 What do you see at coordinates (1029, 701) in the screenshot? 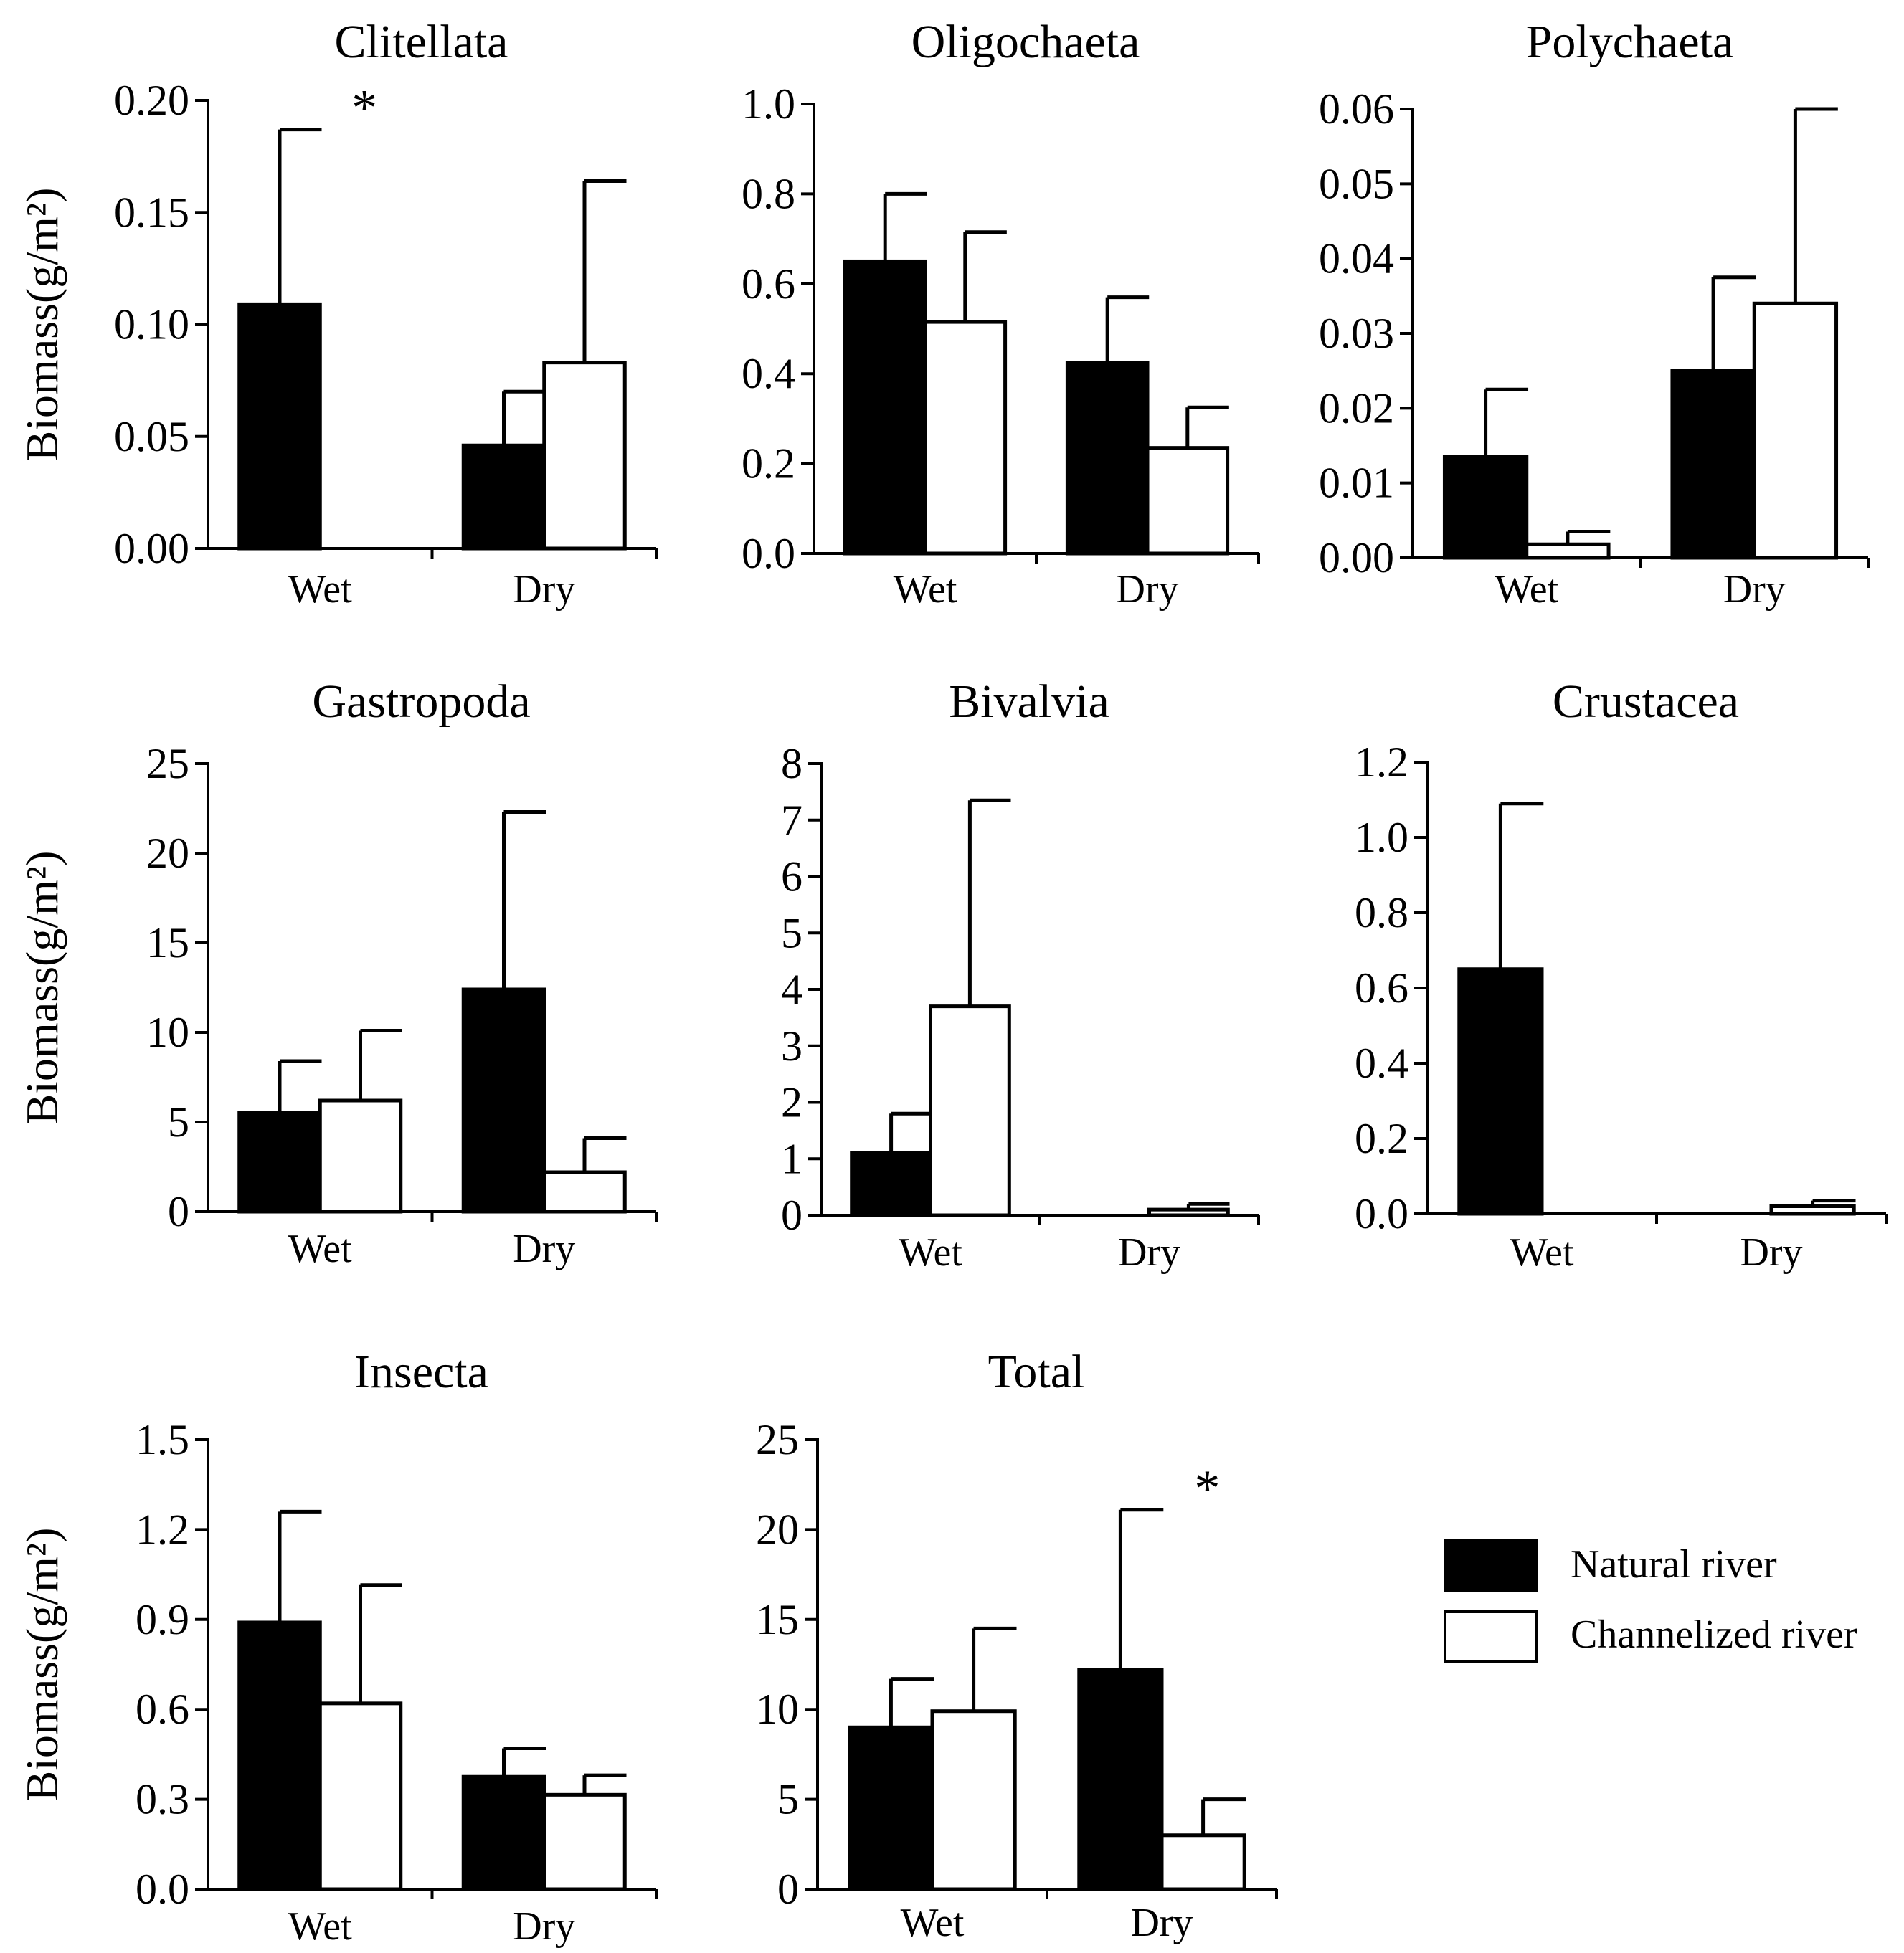
I see `chart-title: Bivalvia` at bounding box center [1029, 701].